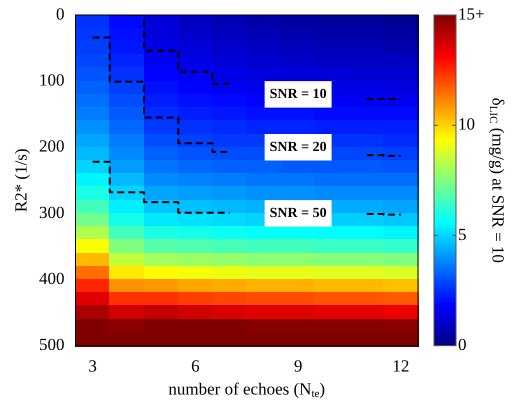 This screenshot has height=402, width=523. Describe the element at coordinates (298, 213) in the screenshot. I see `text: SNR = 50` at that location.